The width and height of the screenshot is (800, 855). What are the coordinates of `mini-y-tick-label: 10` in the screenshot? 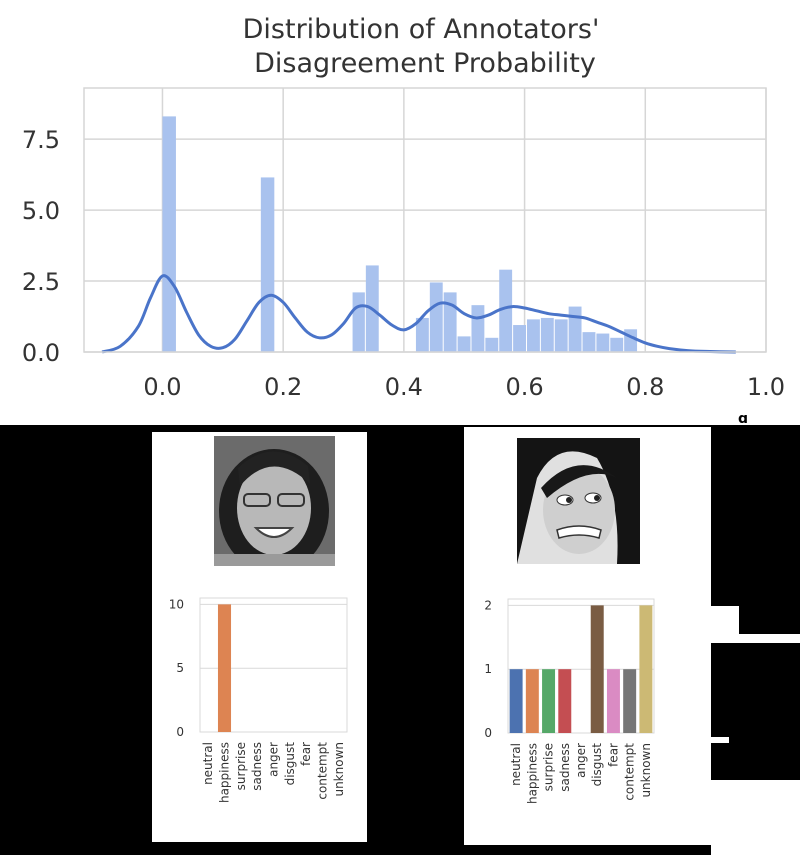 It's located at (176, 604).